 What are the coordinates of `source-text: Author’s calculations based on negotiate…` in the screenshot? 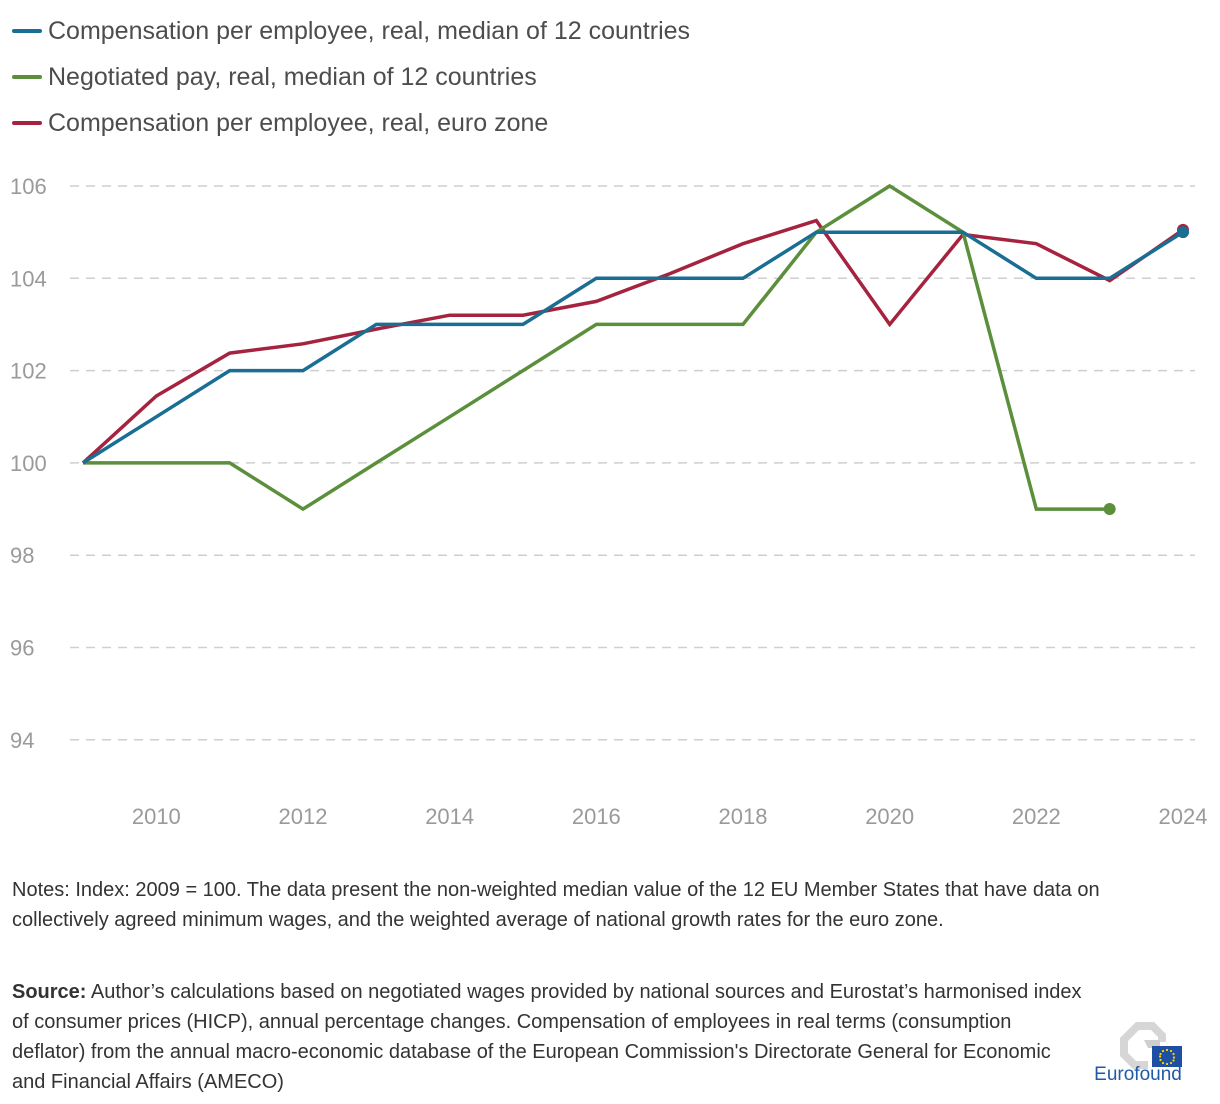 It's located at (547, 1037).